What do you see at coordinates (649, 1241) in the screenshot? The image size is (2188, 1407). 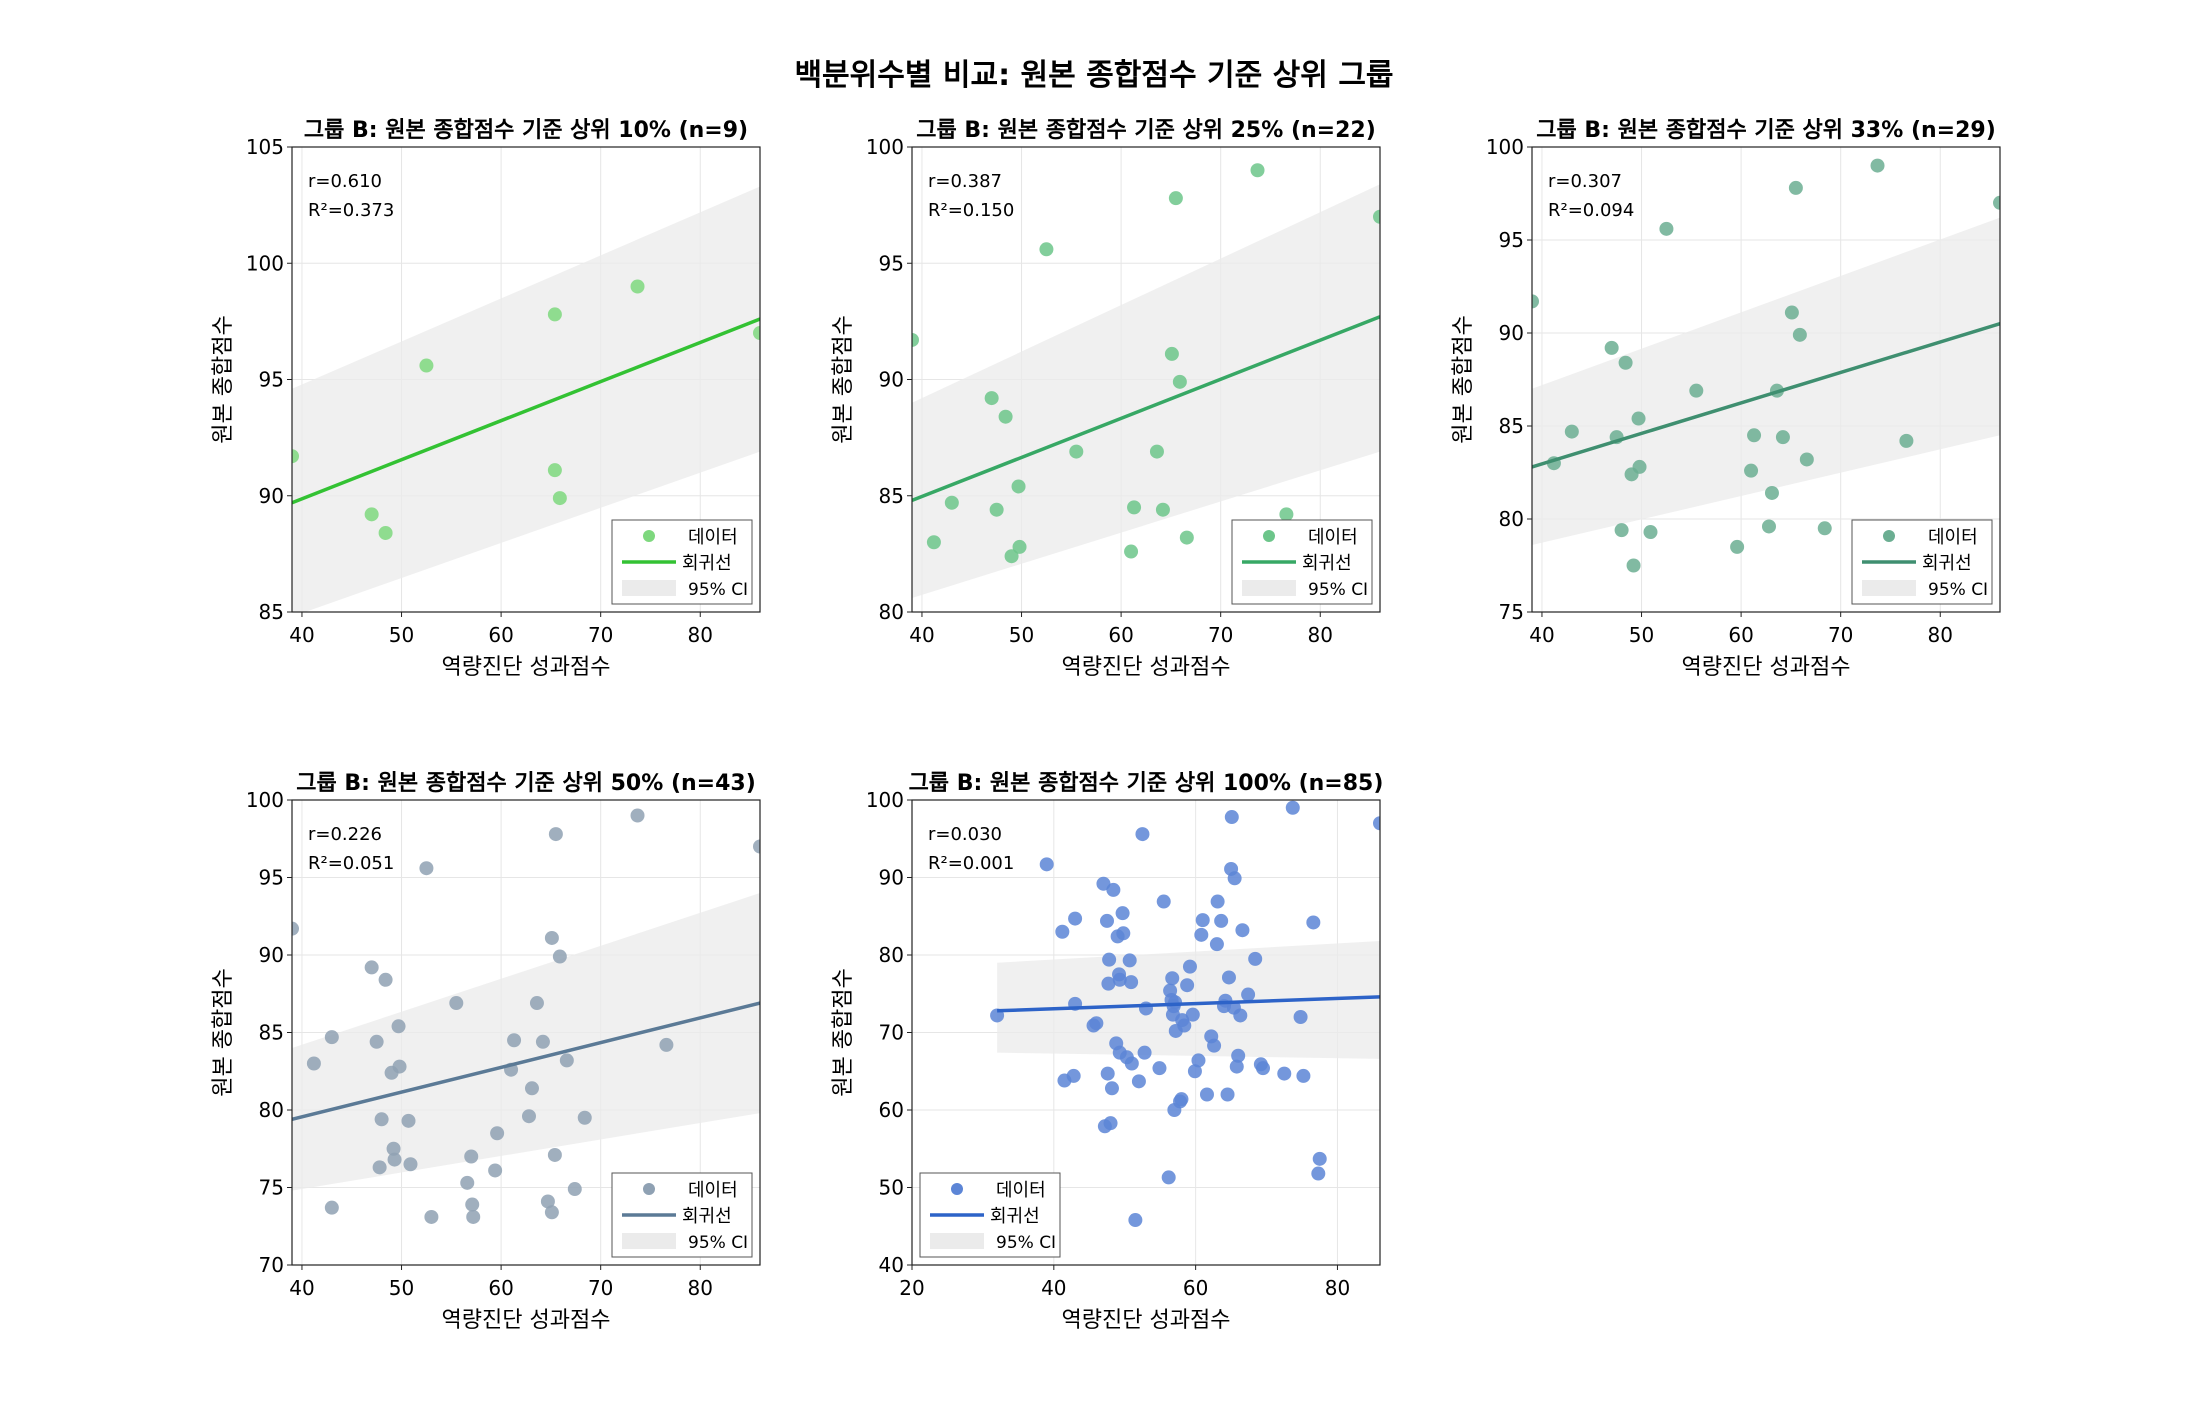 I see `legend-marker-ci` at bounding box center [649, 1241].